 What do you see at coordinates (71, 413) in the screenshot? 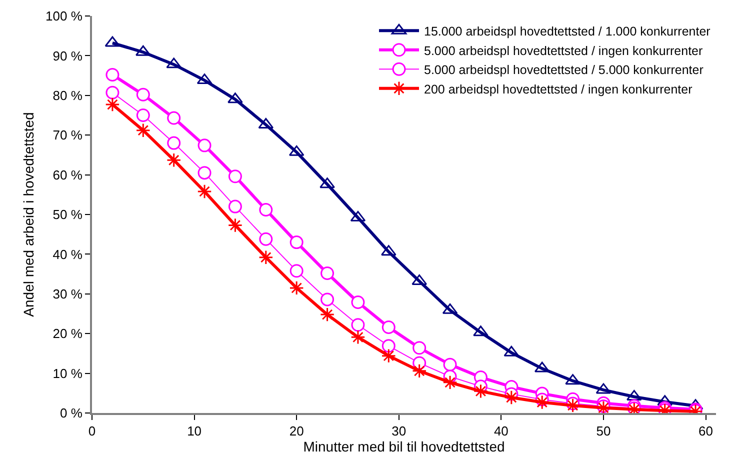
I see `y-tick-label: 0 %` at bounding box center [71, 413].